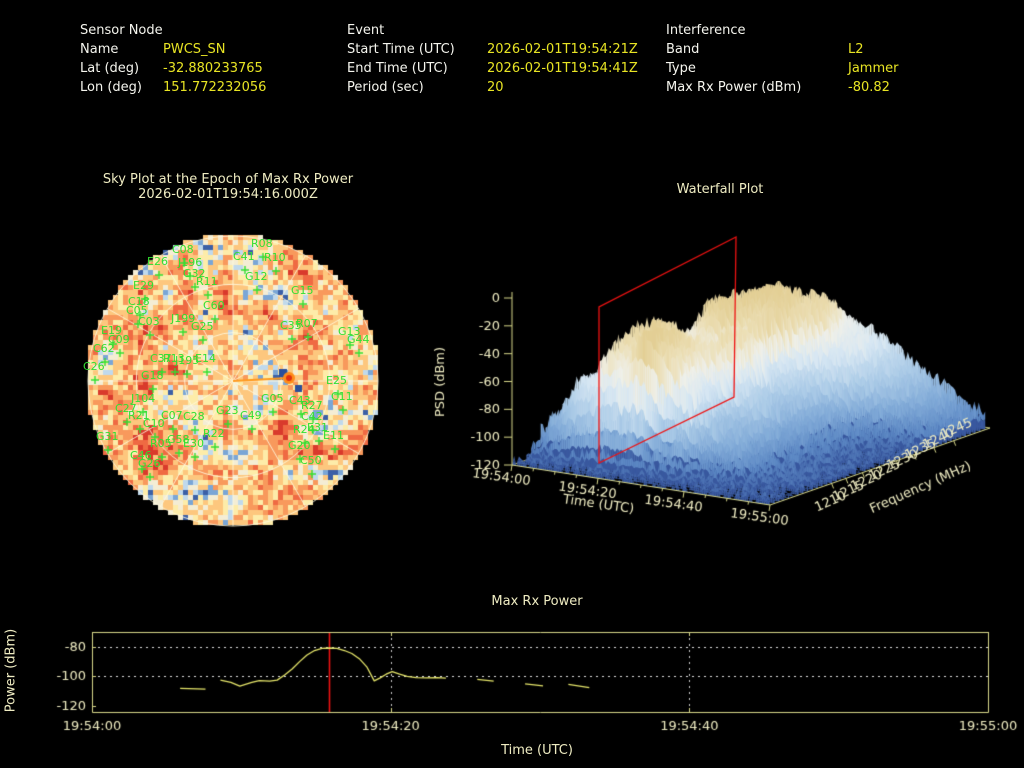 This screenshot has width=1024, height=768. I want to click on event-end-label: End Time (UTC), so click(397, 68).